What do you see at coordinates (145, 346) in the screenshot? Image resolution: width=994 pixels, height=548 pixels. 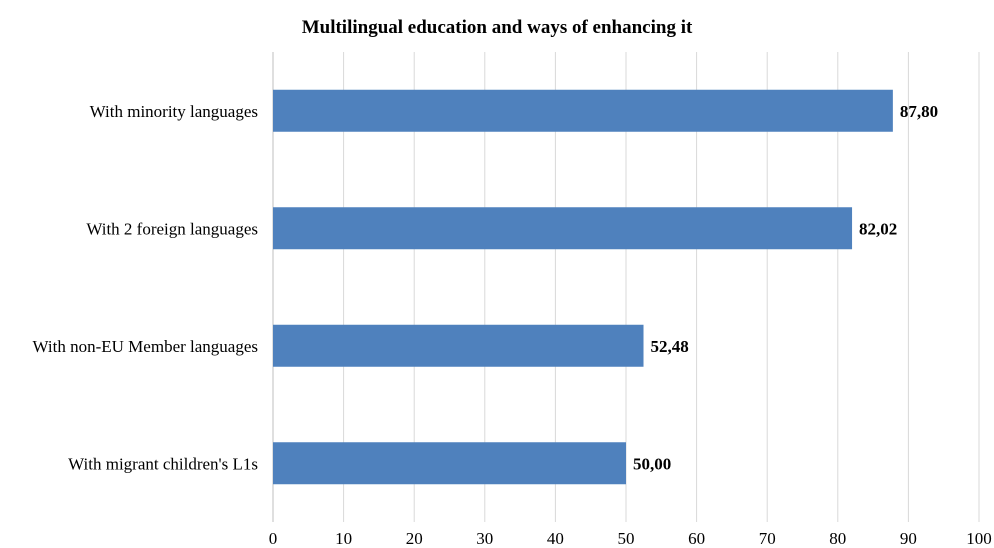 I see `category-label: With non-EU Member languages` at bounding box center [145, 346].